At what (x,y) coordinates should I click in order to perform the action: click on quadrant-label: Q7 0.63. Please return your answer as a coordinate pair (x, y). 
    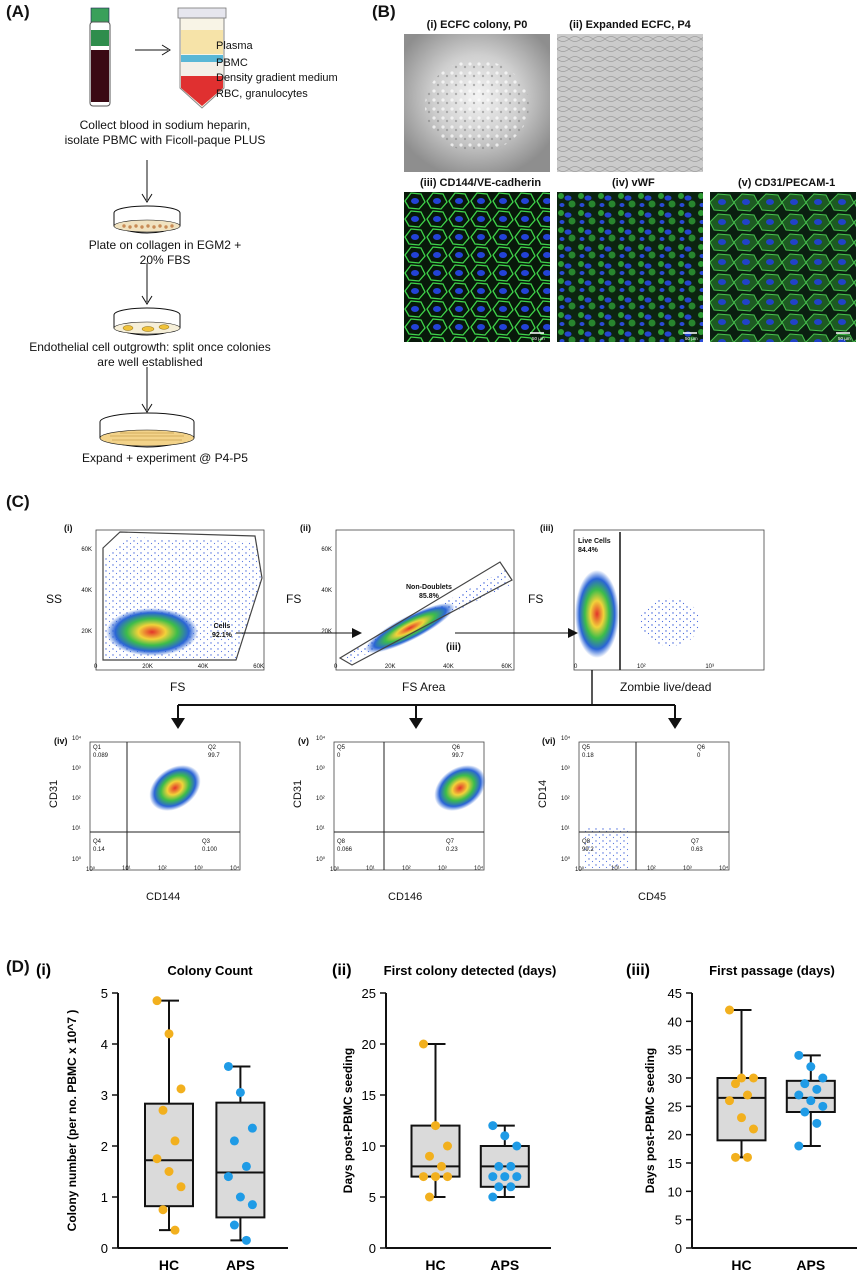
    Looking at the image, I should click on (697, 846).